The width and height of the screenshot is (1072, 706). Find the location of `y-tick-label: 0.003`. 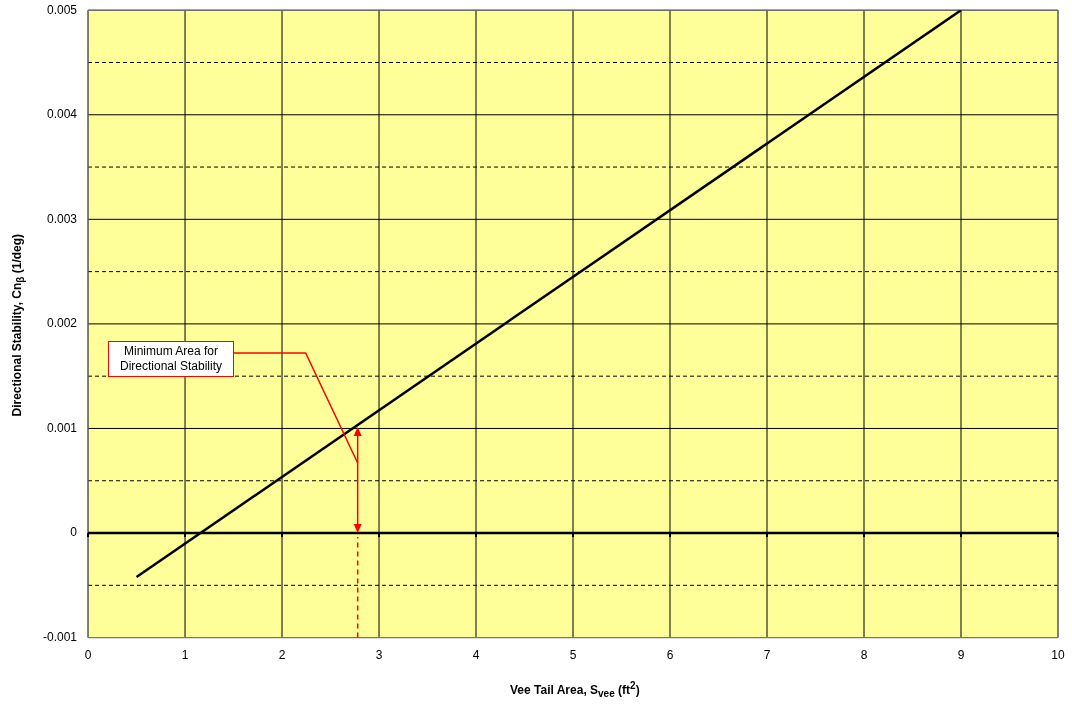

y-tick-label: 0.003 is located at coordinates (62, 218).